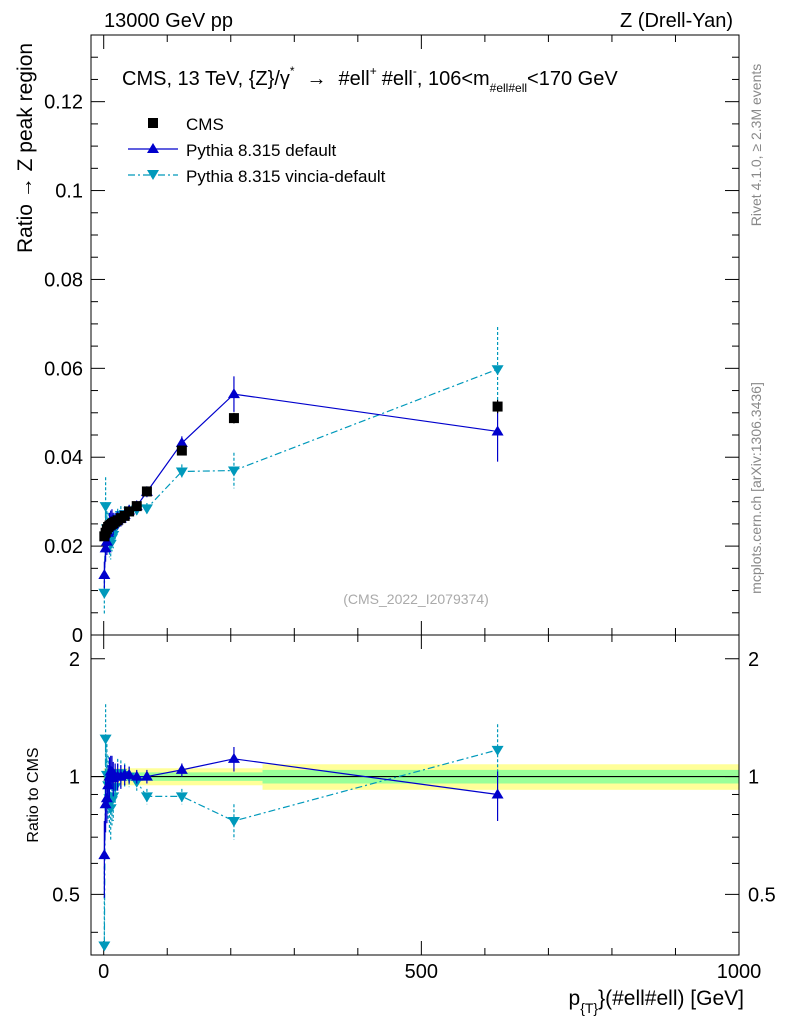 This screenshot has height=1024, width=786. Describe the element at coordinates (753, 778) in the screenshot. I see `ratio-tick-label-right-1: 1` at that location.